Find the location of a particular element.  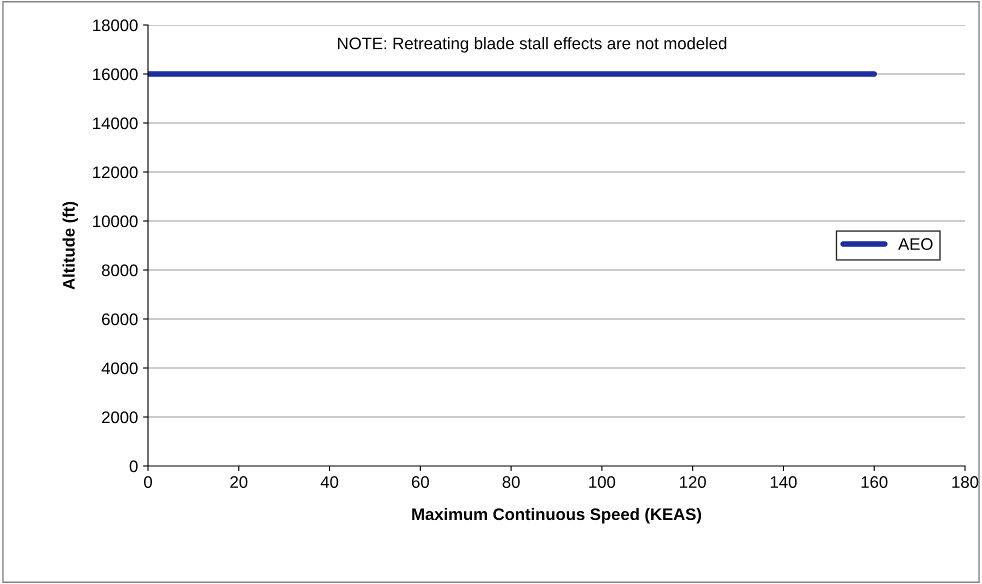

y-tick-label: 14000 is located at coordinates (115, 123).